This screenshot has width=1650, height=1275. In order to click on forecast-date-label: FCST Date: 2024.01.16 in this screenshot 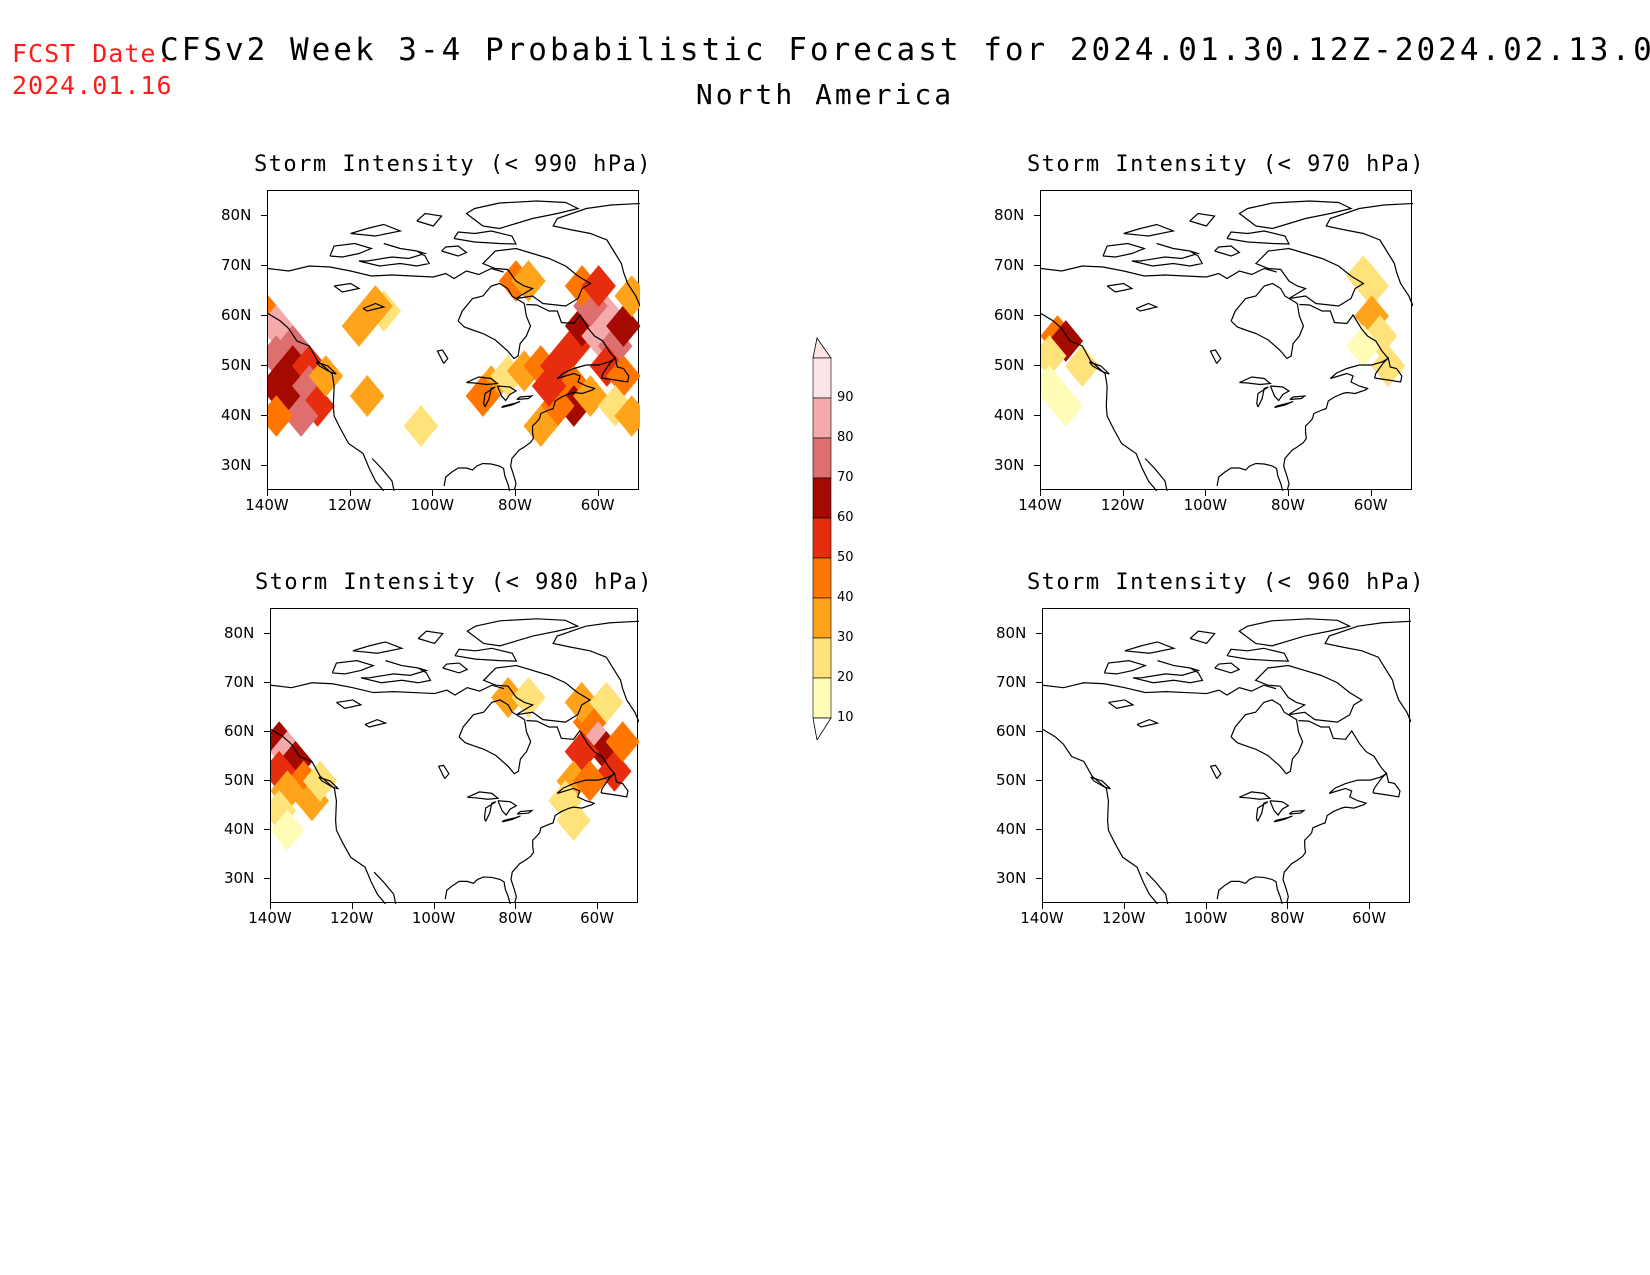, I will do `click(92, 70)`.